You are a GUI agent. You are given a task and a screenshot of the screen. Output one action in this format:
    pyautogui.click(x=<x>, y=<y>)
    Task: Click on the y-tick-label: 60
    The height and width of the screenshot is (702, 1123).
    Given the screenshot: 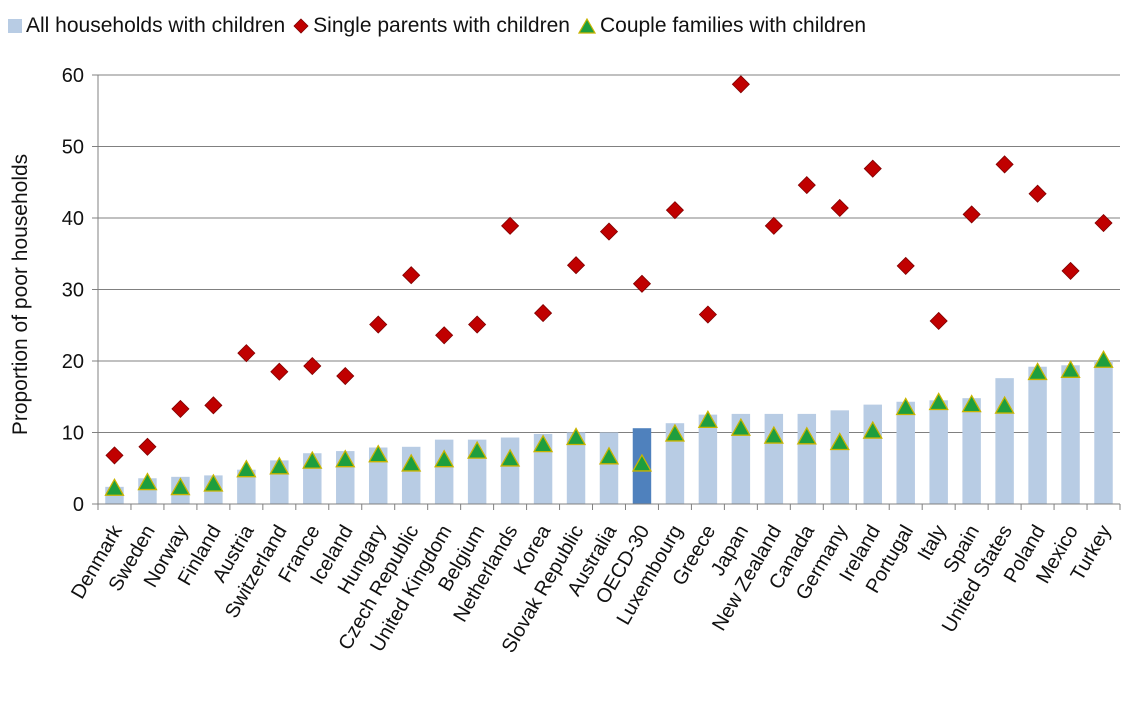 What is the action you would take?
    pyautogui.click(x=73, y=76)
    